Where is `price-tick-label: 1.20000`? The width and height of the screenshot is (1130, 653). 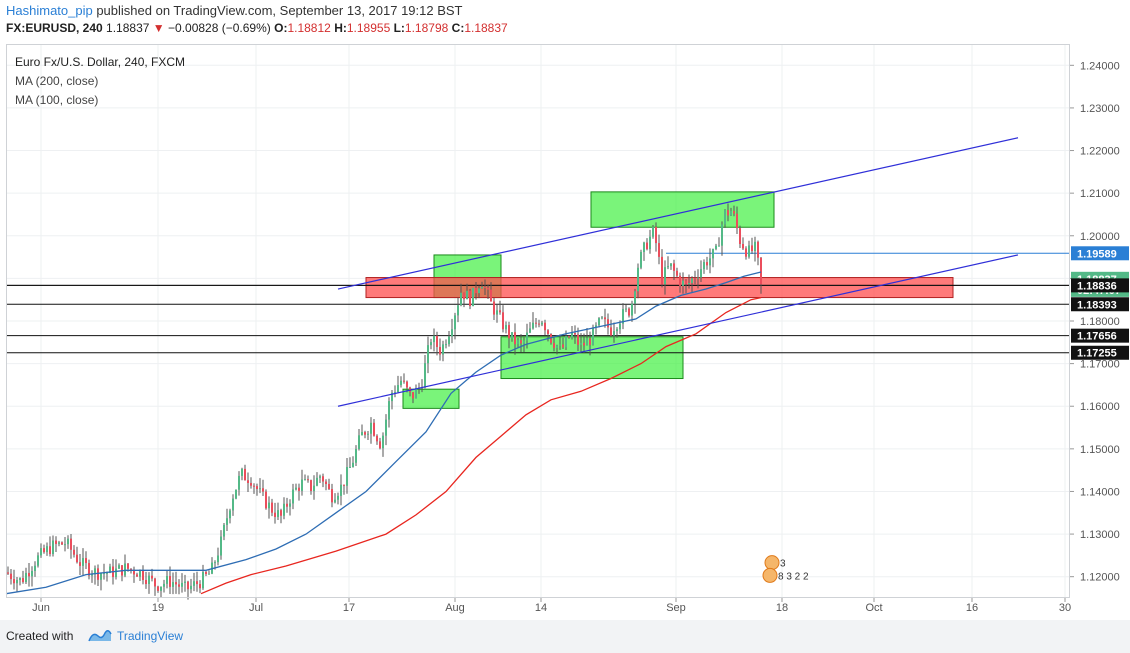
price-tick-label: 1.20000 is located at coordinates (1100, 237).